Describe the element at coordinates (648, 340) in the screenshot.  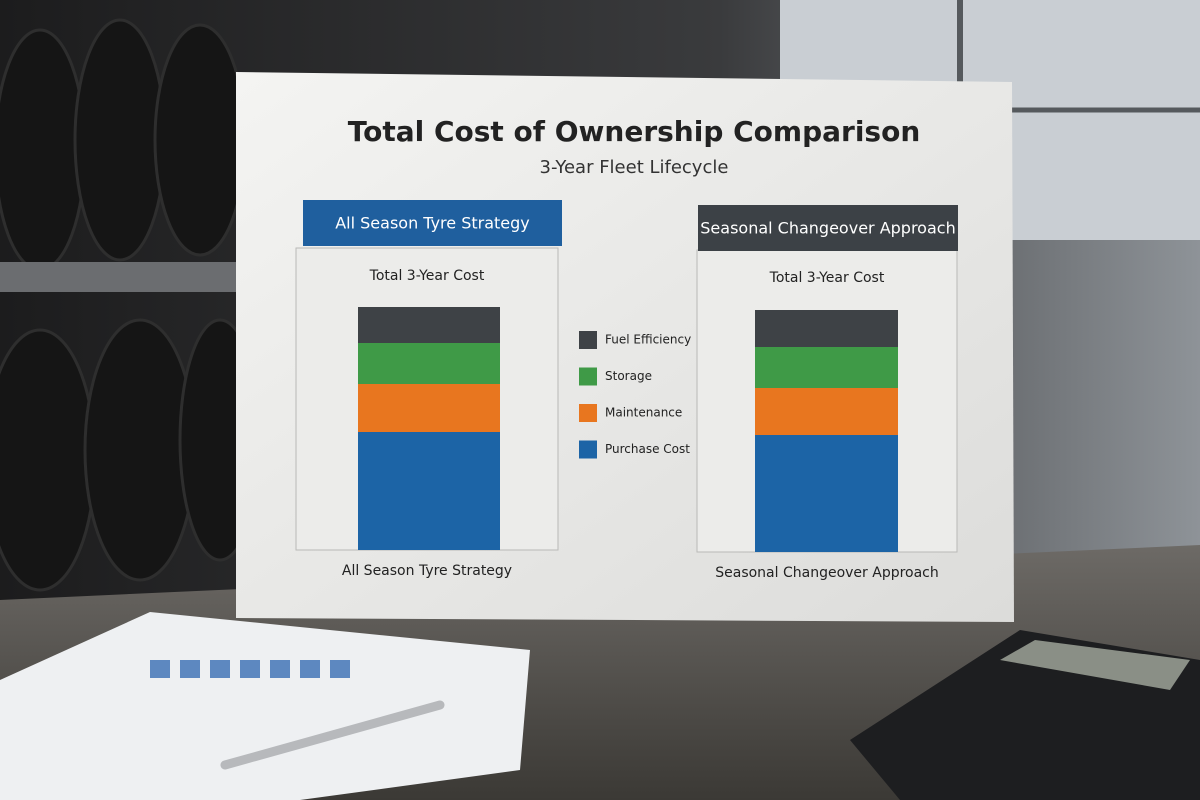
I see `legend-label: Fuel Efficiency` at that location.